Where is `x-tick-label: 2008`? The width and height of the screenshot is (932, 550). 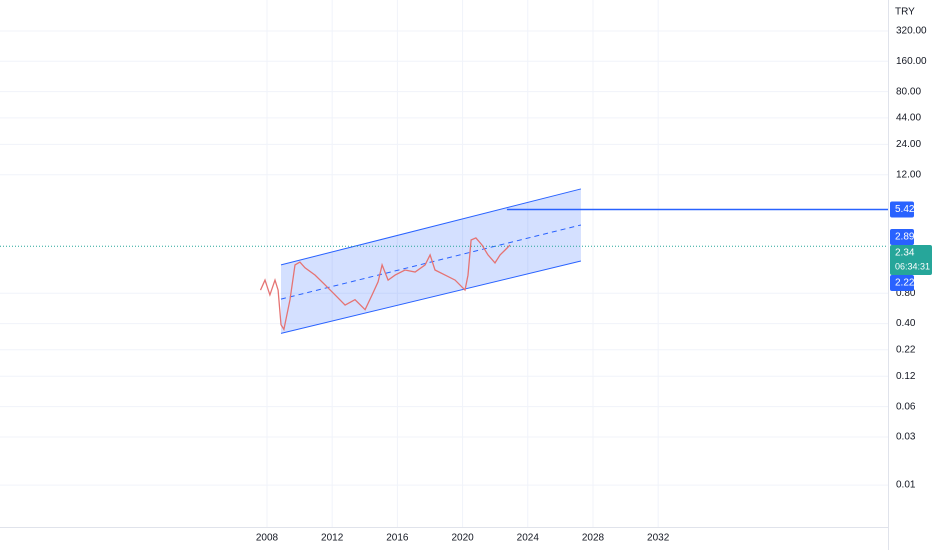
x-tick-label: 2008 is located at coordinates (267, 538).